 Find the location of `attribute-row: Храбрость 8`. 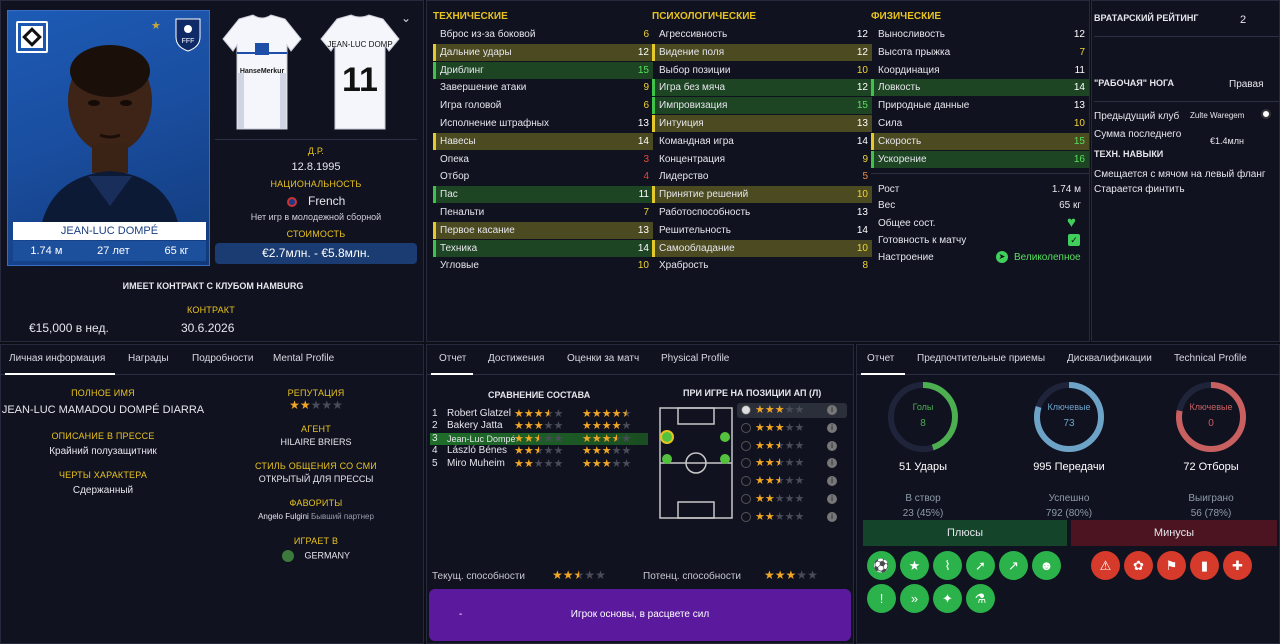

attribute-row: Храбрость 8 is located at coordinates (762, 265).